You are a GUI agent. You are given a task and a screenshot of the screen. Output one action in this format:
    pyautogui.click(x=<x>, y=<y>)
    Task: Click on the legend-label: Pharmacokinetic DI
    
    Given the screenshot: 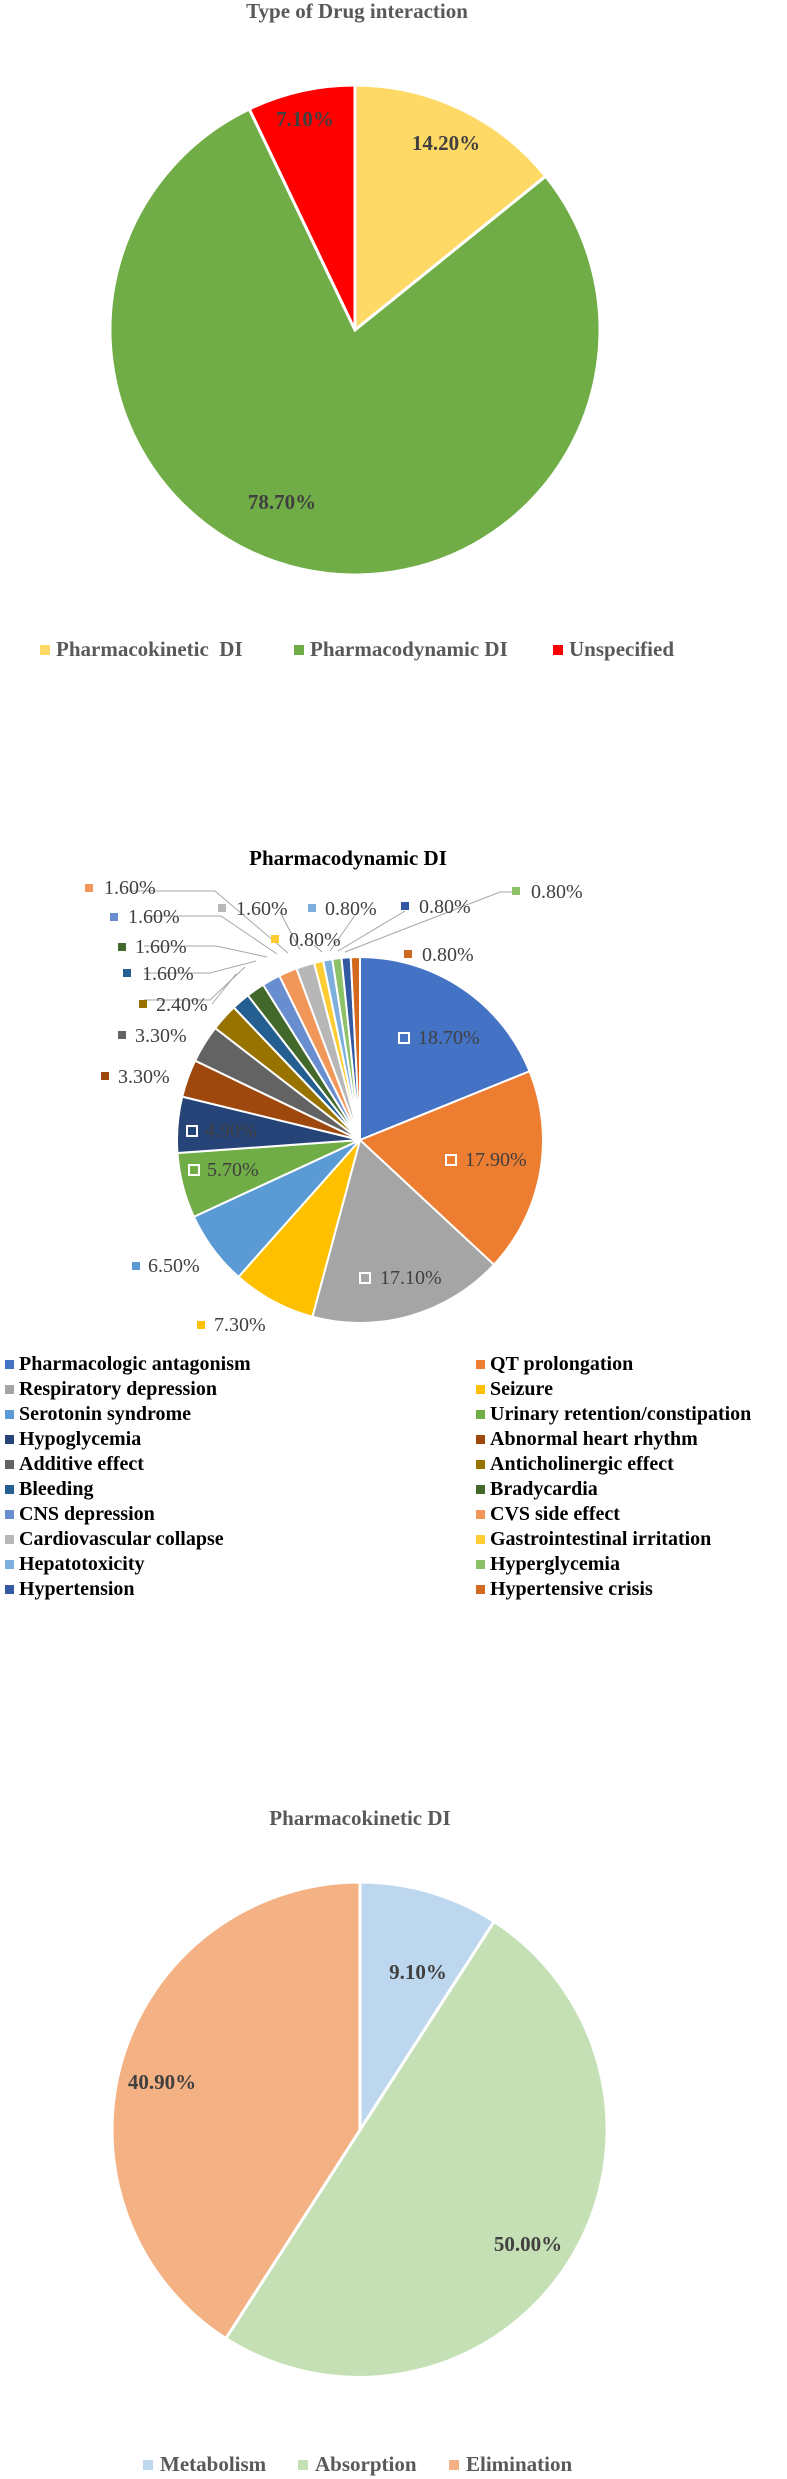 What is the action you would take?
    pyautogui.click(x=149, y=649)
    